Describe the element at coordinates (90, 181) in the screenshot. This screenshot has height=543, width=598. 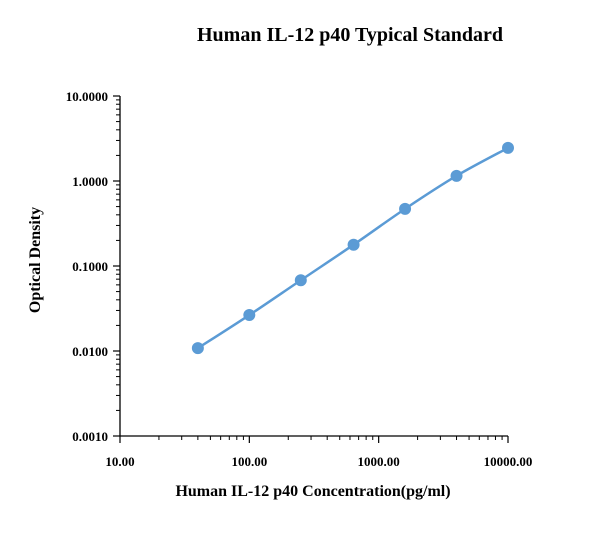
I see `y-tick-label: 1.0000` at that location.